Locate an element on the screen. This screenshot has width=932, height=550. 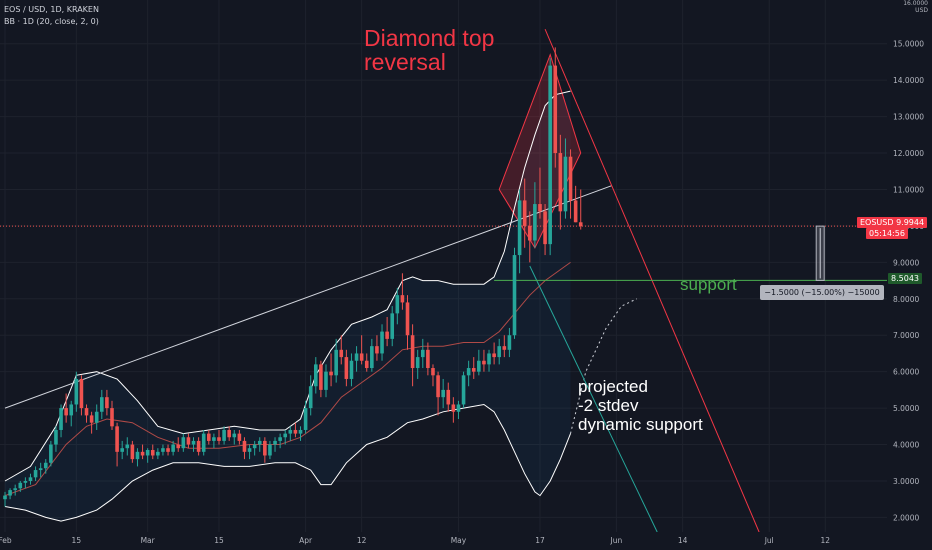
y-tick-label: 14.0000 is located at coordinates (908, 80).